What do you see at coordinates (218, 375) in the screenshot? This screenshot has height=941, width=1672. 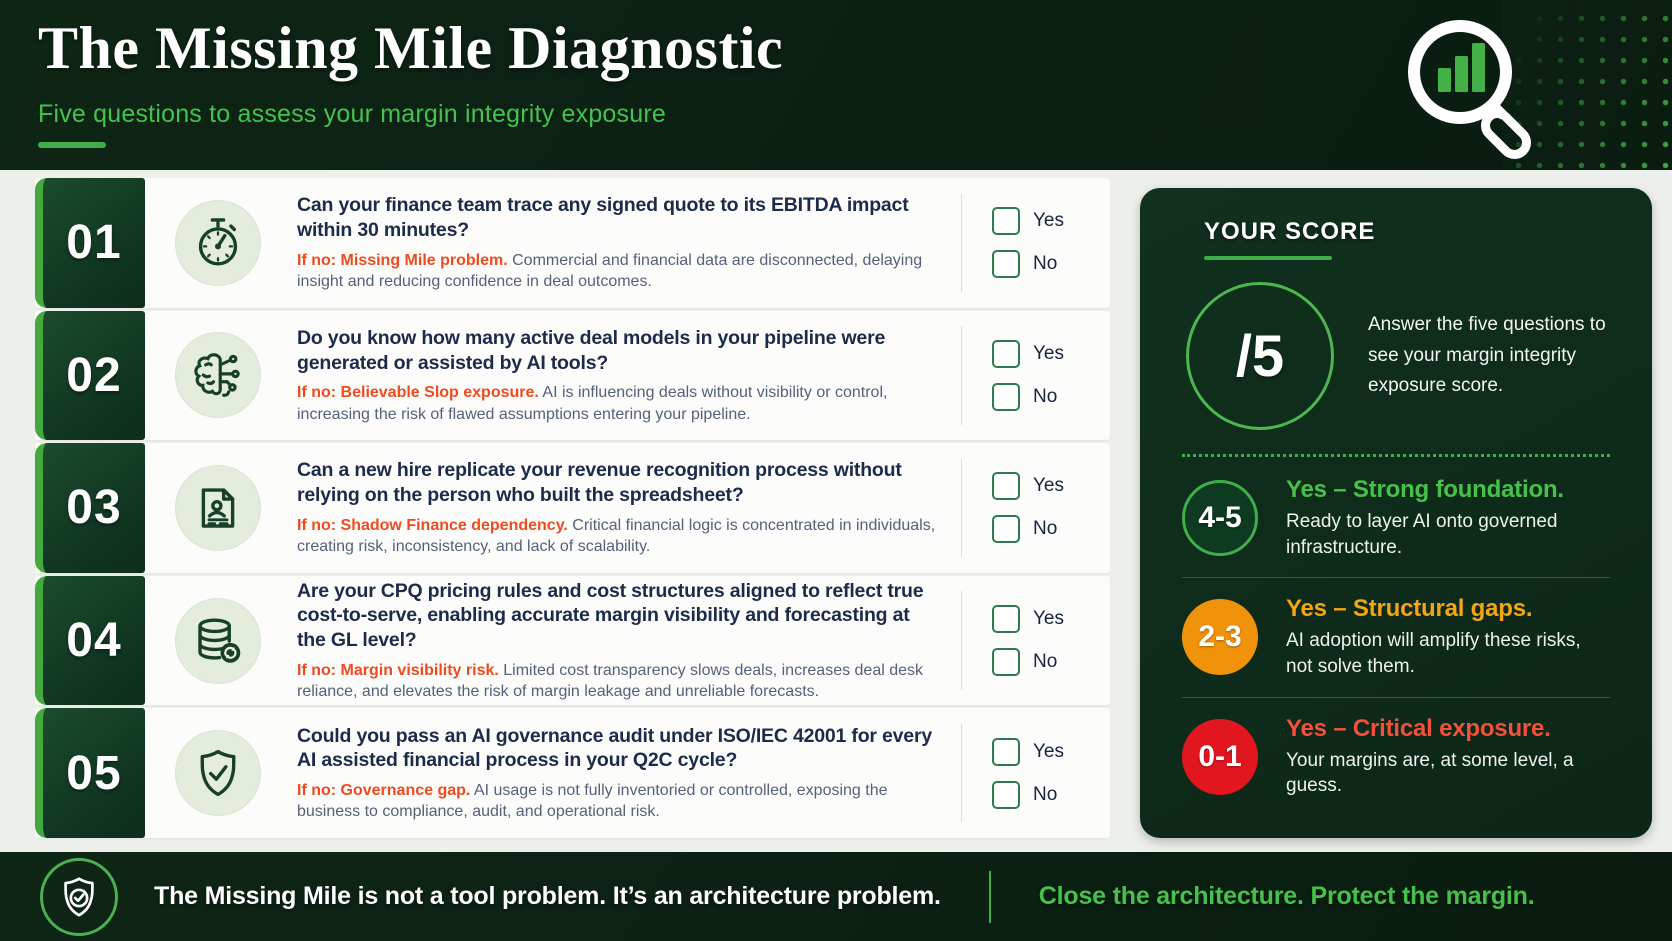 I see `ai-brain-icon` at bounding box center [218, 375].